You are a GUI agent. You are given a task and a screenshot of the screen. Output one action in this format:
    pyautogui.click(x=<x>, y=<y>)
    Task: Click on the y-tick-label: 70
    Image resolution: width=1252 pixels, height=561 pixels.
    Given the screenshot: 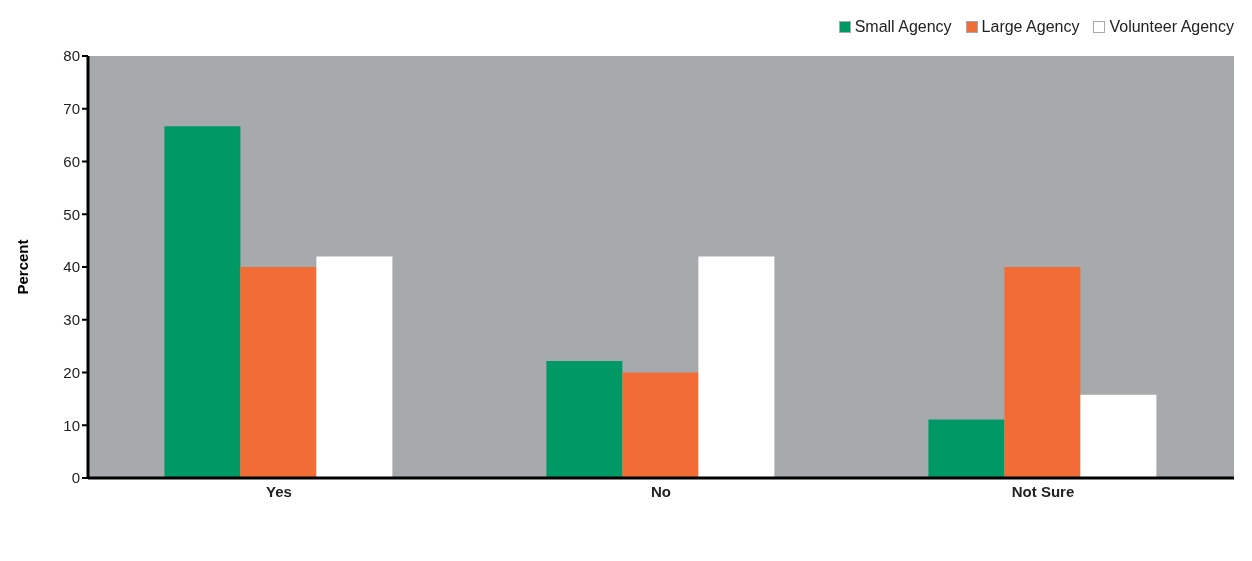 What is the action you would take?
    pyautogui.click(x=71, y=109)
    